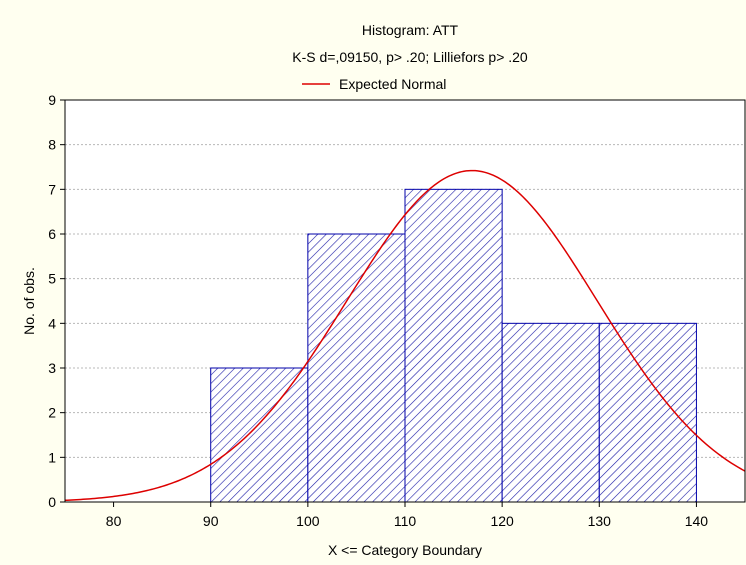 This screenshot has width=746, height=565. I want to click on y-tick-label-0: 0, so click(52, 502).